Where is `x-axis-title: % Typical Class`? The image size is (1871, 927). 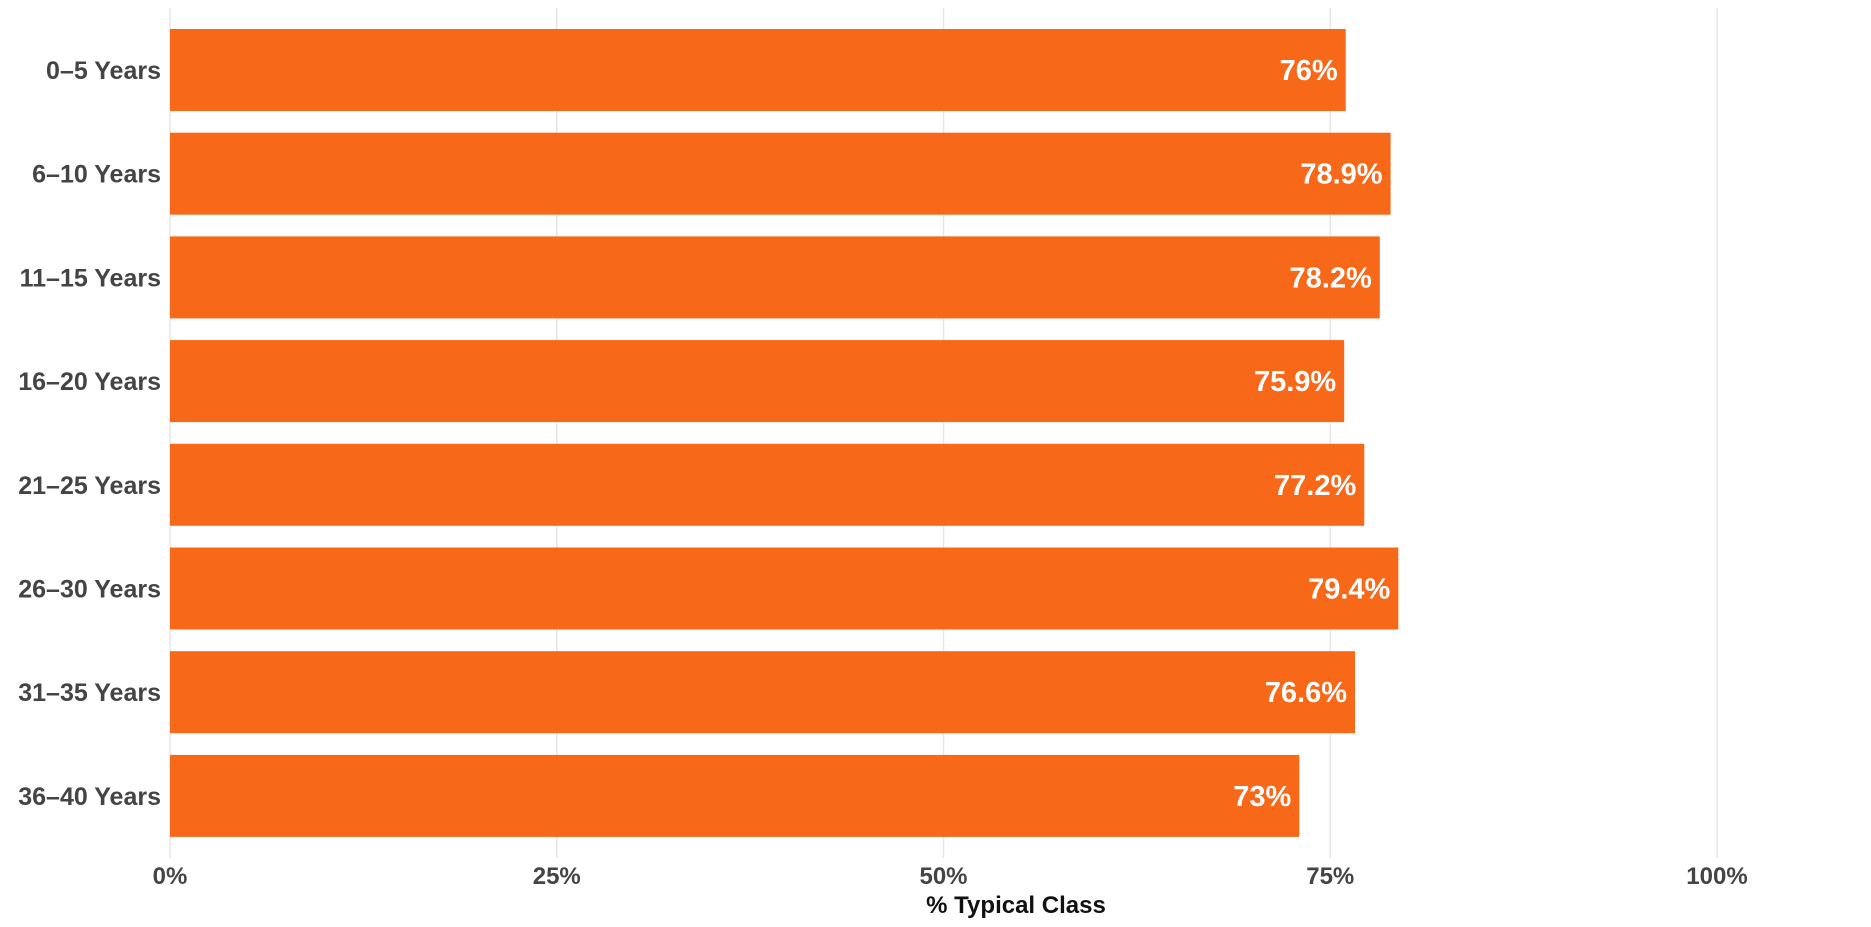
x-axis-title: % Typical Class is located at coordinates (1016, 905).